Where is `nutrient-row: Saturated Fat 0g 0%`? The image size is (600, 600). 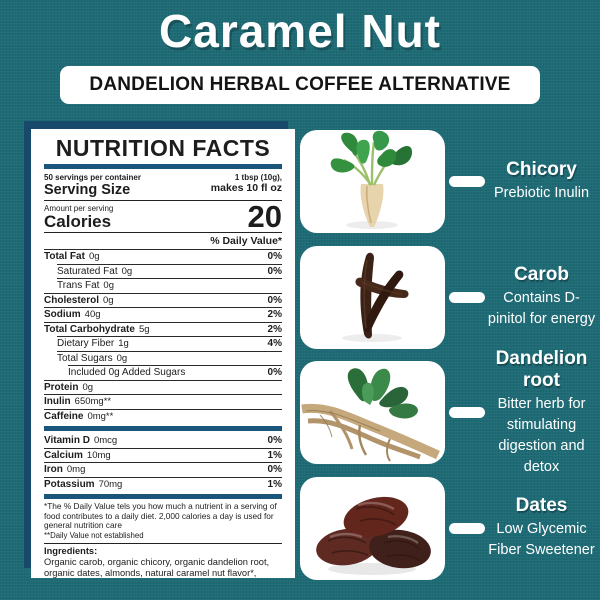
nutrient-row: Saturated Fat 0g 0% is located at coordinates (169, 270).